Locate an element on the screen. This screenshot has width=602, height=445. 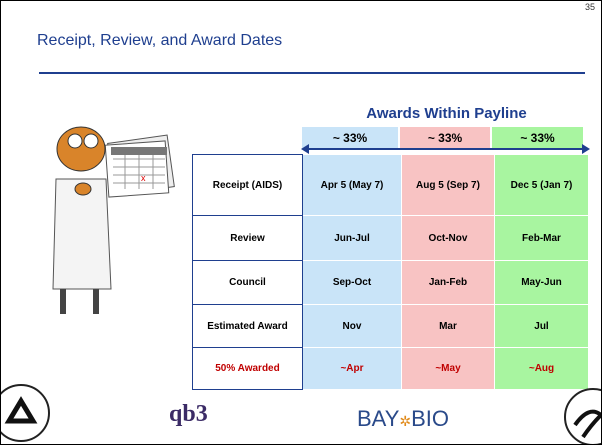
page-number: 35 is located at coordinates (589, 7).